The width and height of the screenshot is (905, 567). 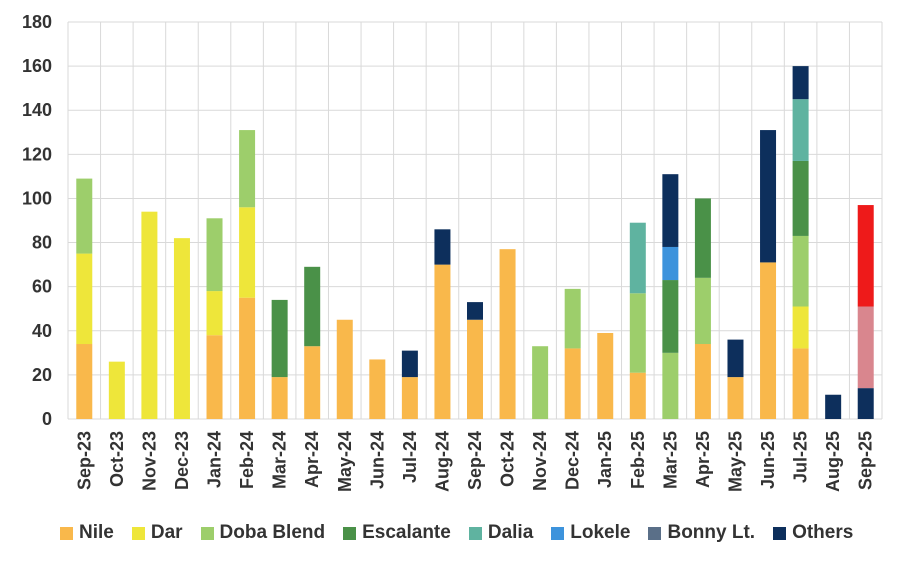 What do you see at coordinates (711, 532) in the screenshot?
I see `legend-label-bonny-lt: Bonny Lt.` at bounding box center [711, 532].